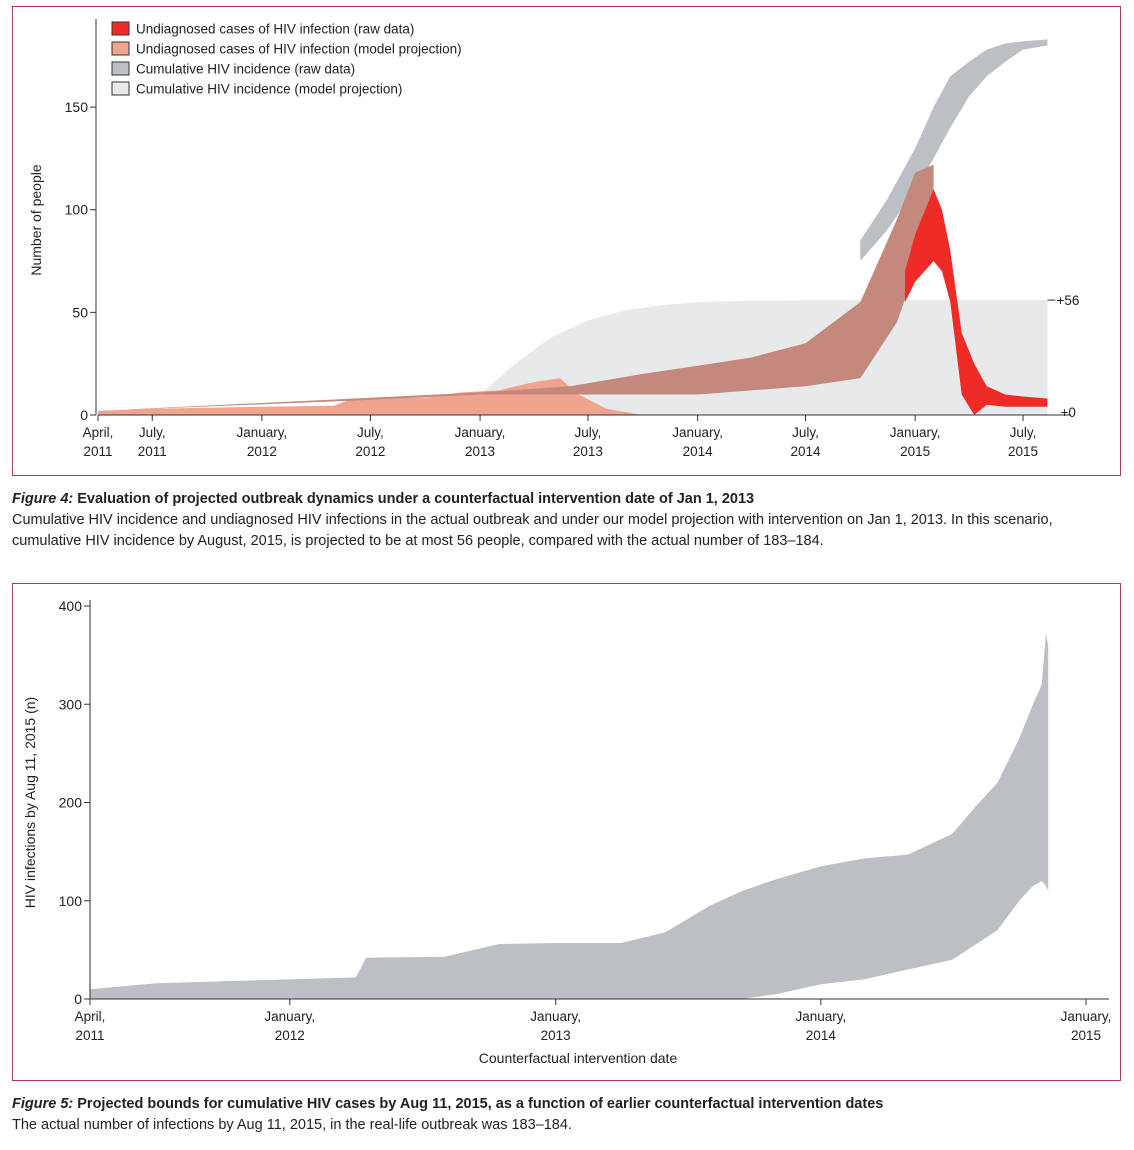 Image resolution: width=1134 pixels, height=1150 pixels. I want to click on y-tick-label: 300, so click(71, 704).